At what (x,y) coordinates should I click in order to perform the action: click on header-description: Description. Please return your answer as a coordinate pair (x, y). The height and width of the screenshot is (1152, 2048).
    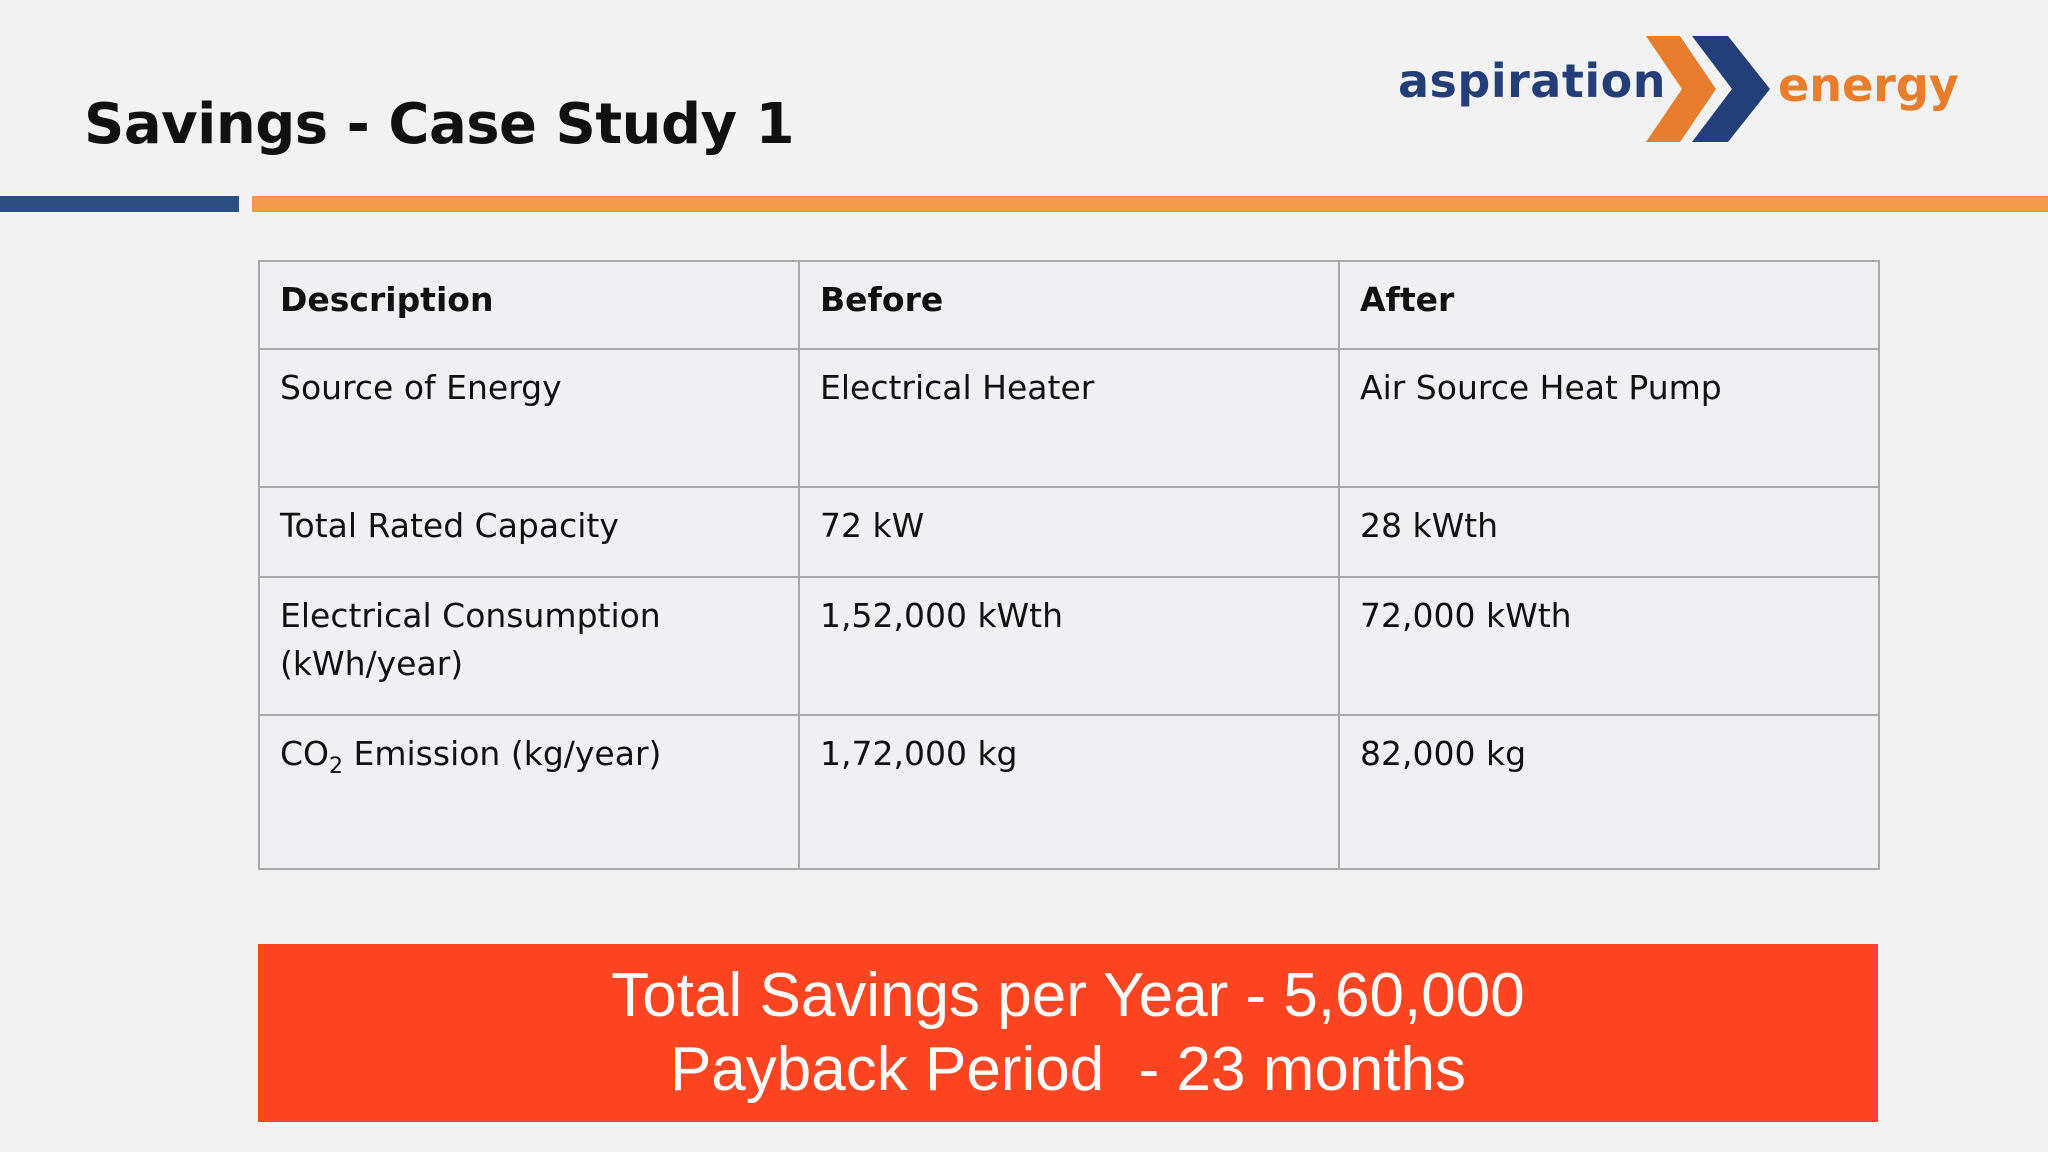
    Looking at the image, I should click on (529, 305).